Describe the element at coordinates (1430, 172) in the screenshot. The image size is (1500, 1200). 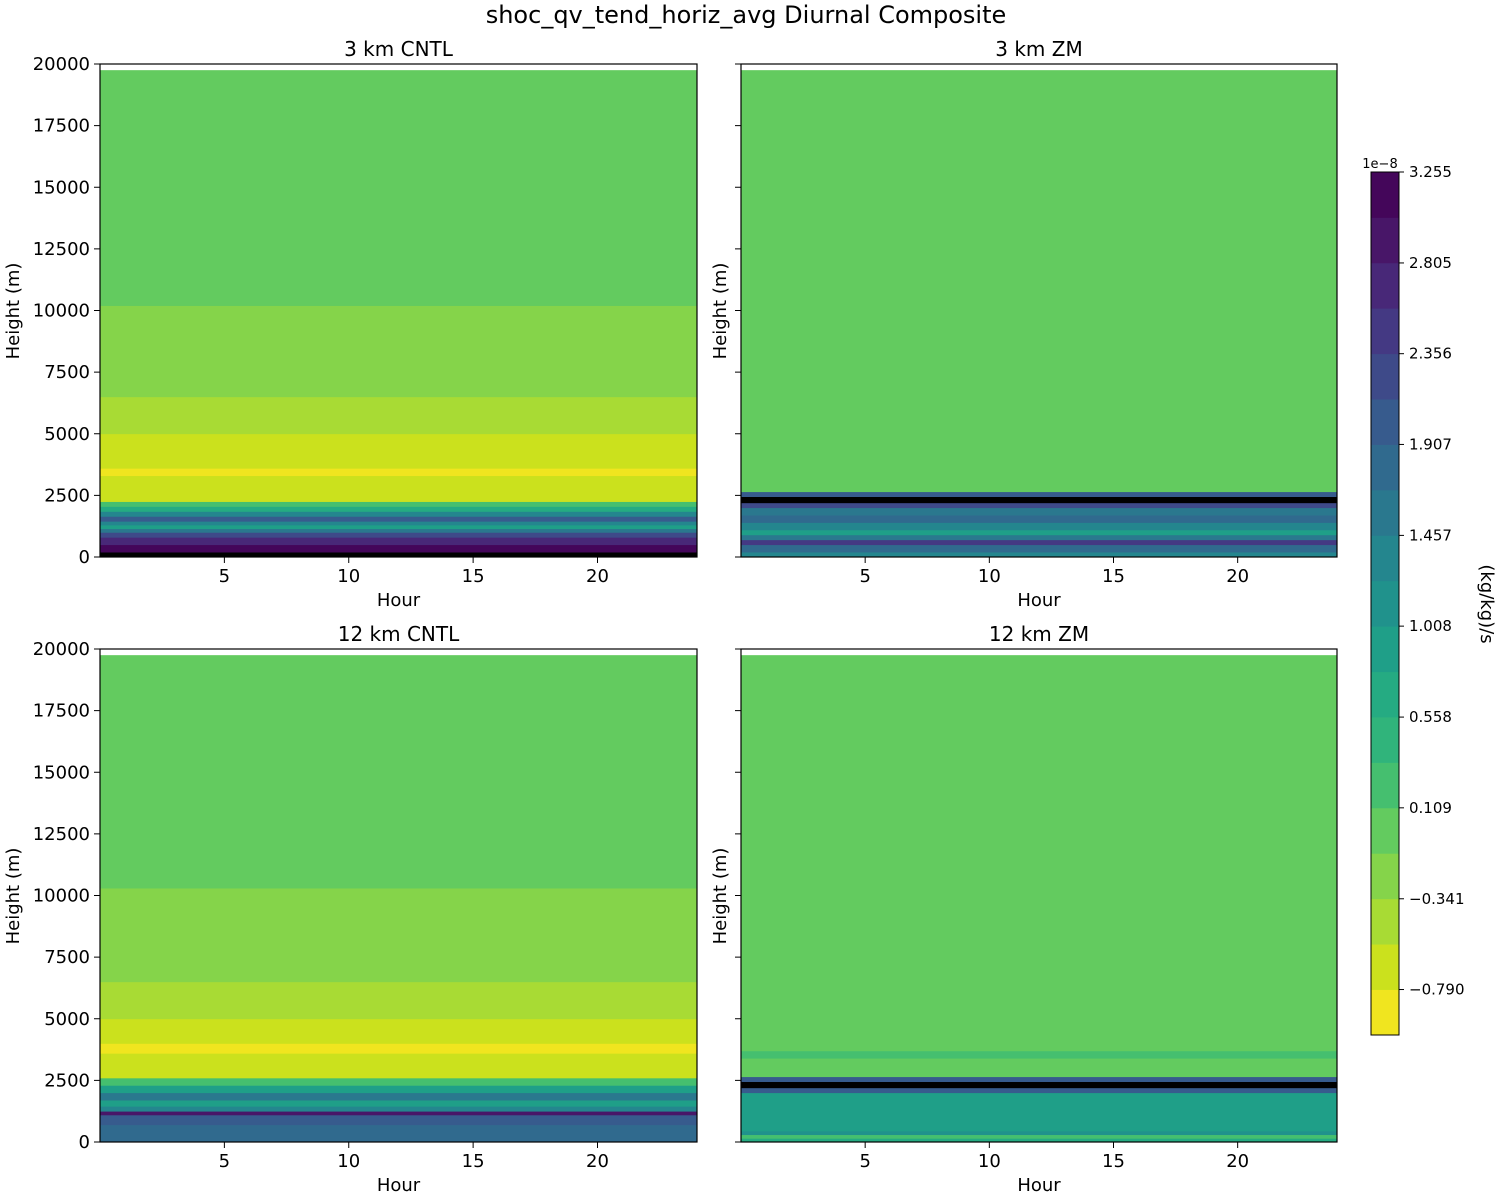
I see `colorbar-tick-label: 3.255` at that location.